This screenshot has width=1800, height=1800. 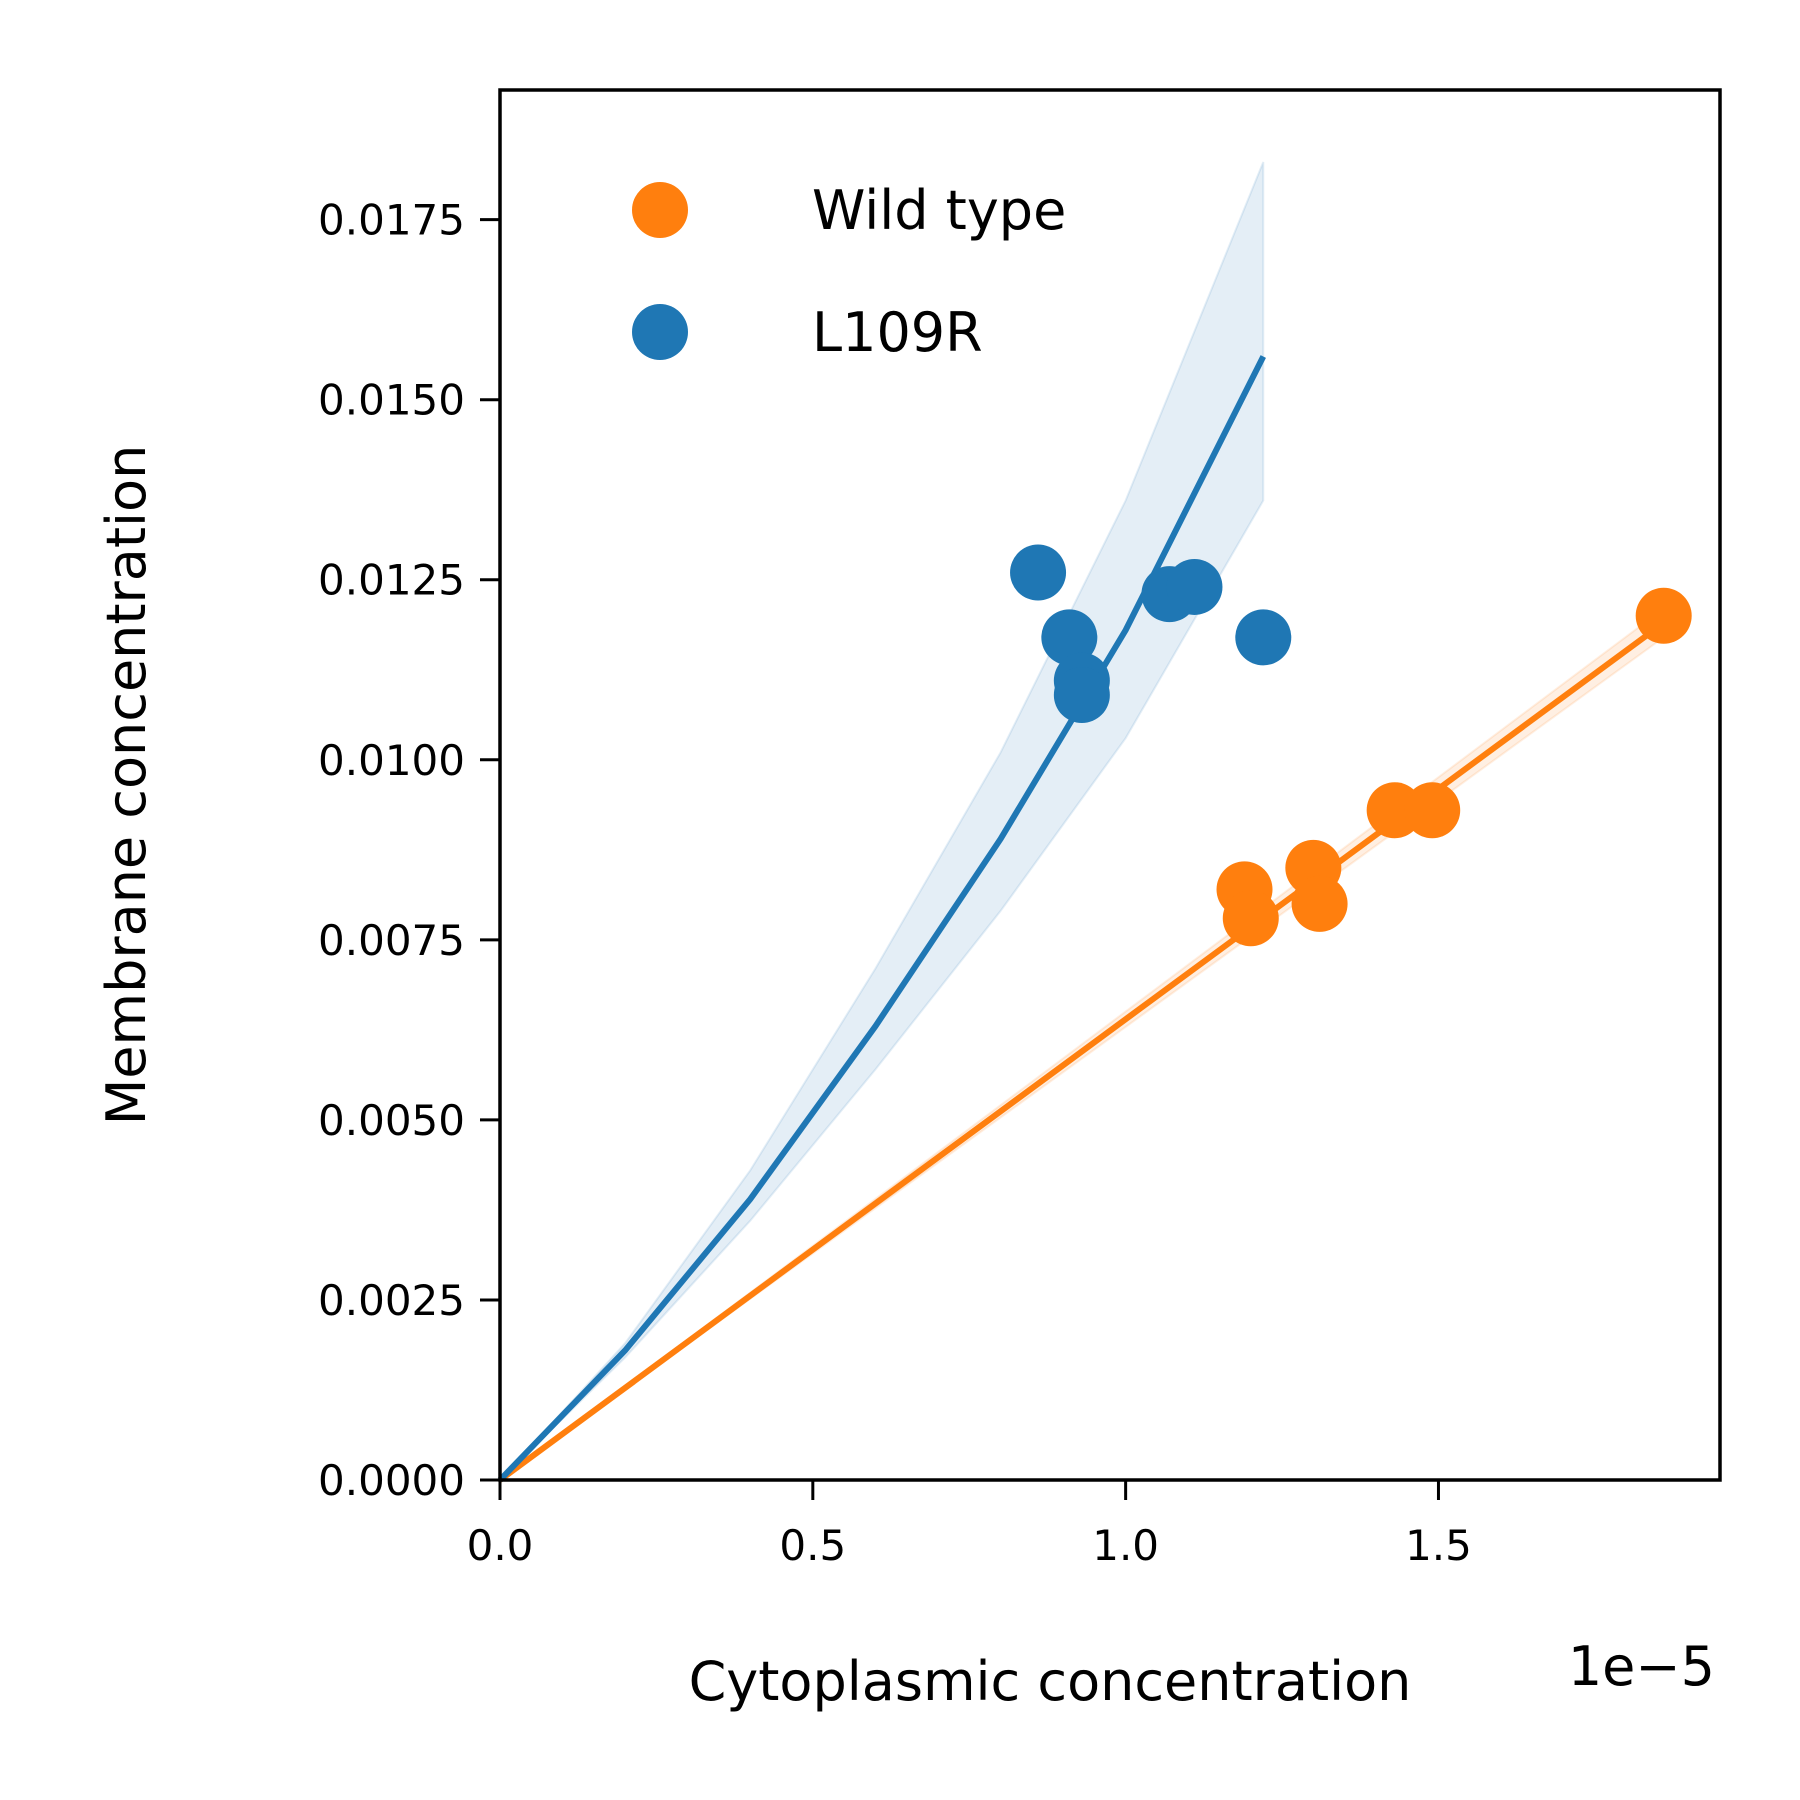 I want to click on x-tick-label: 0.0, so click(x=500, y=1545).